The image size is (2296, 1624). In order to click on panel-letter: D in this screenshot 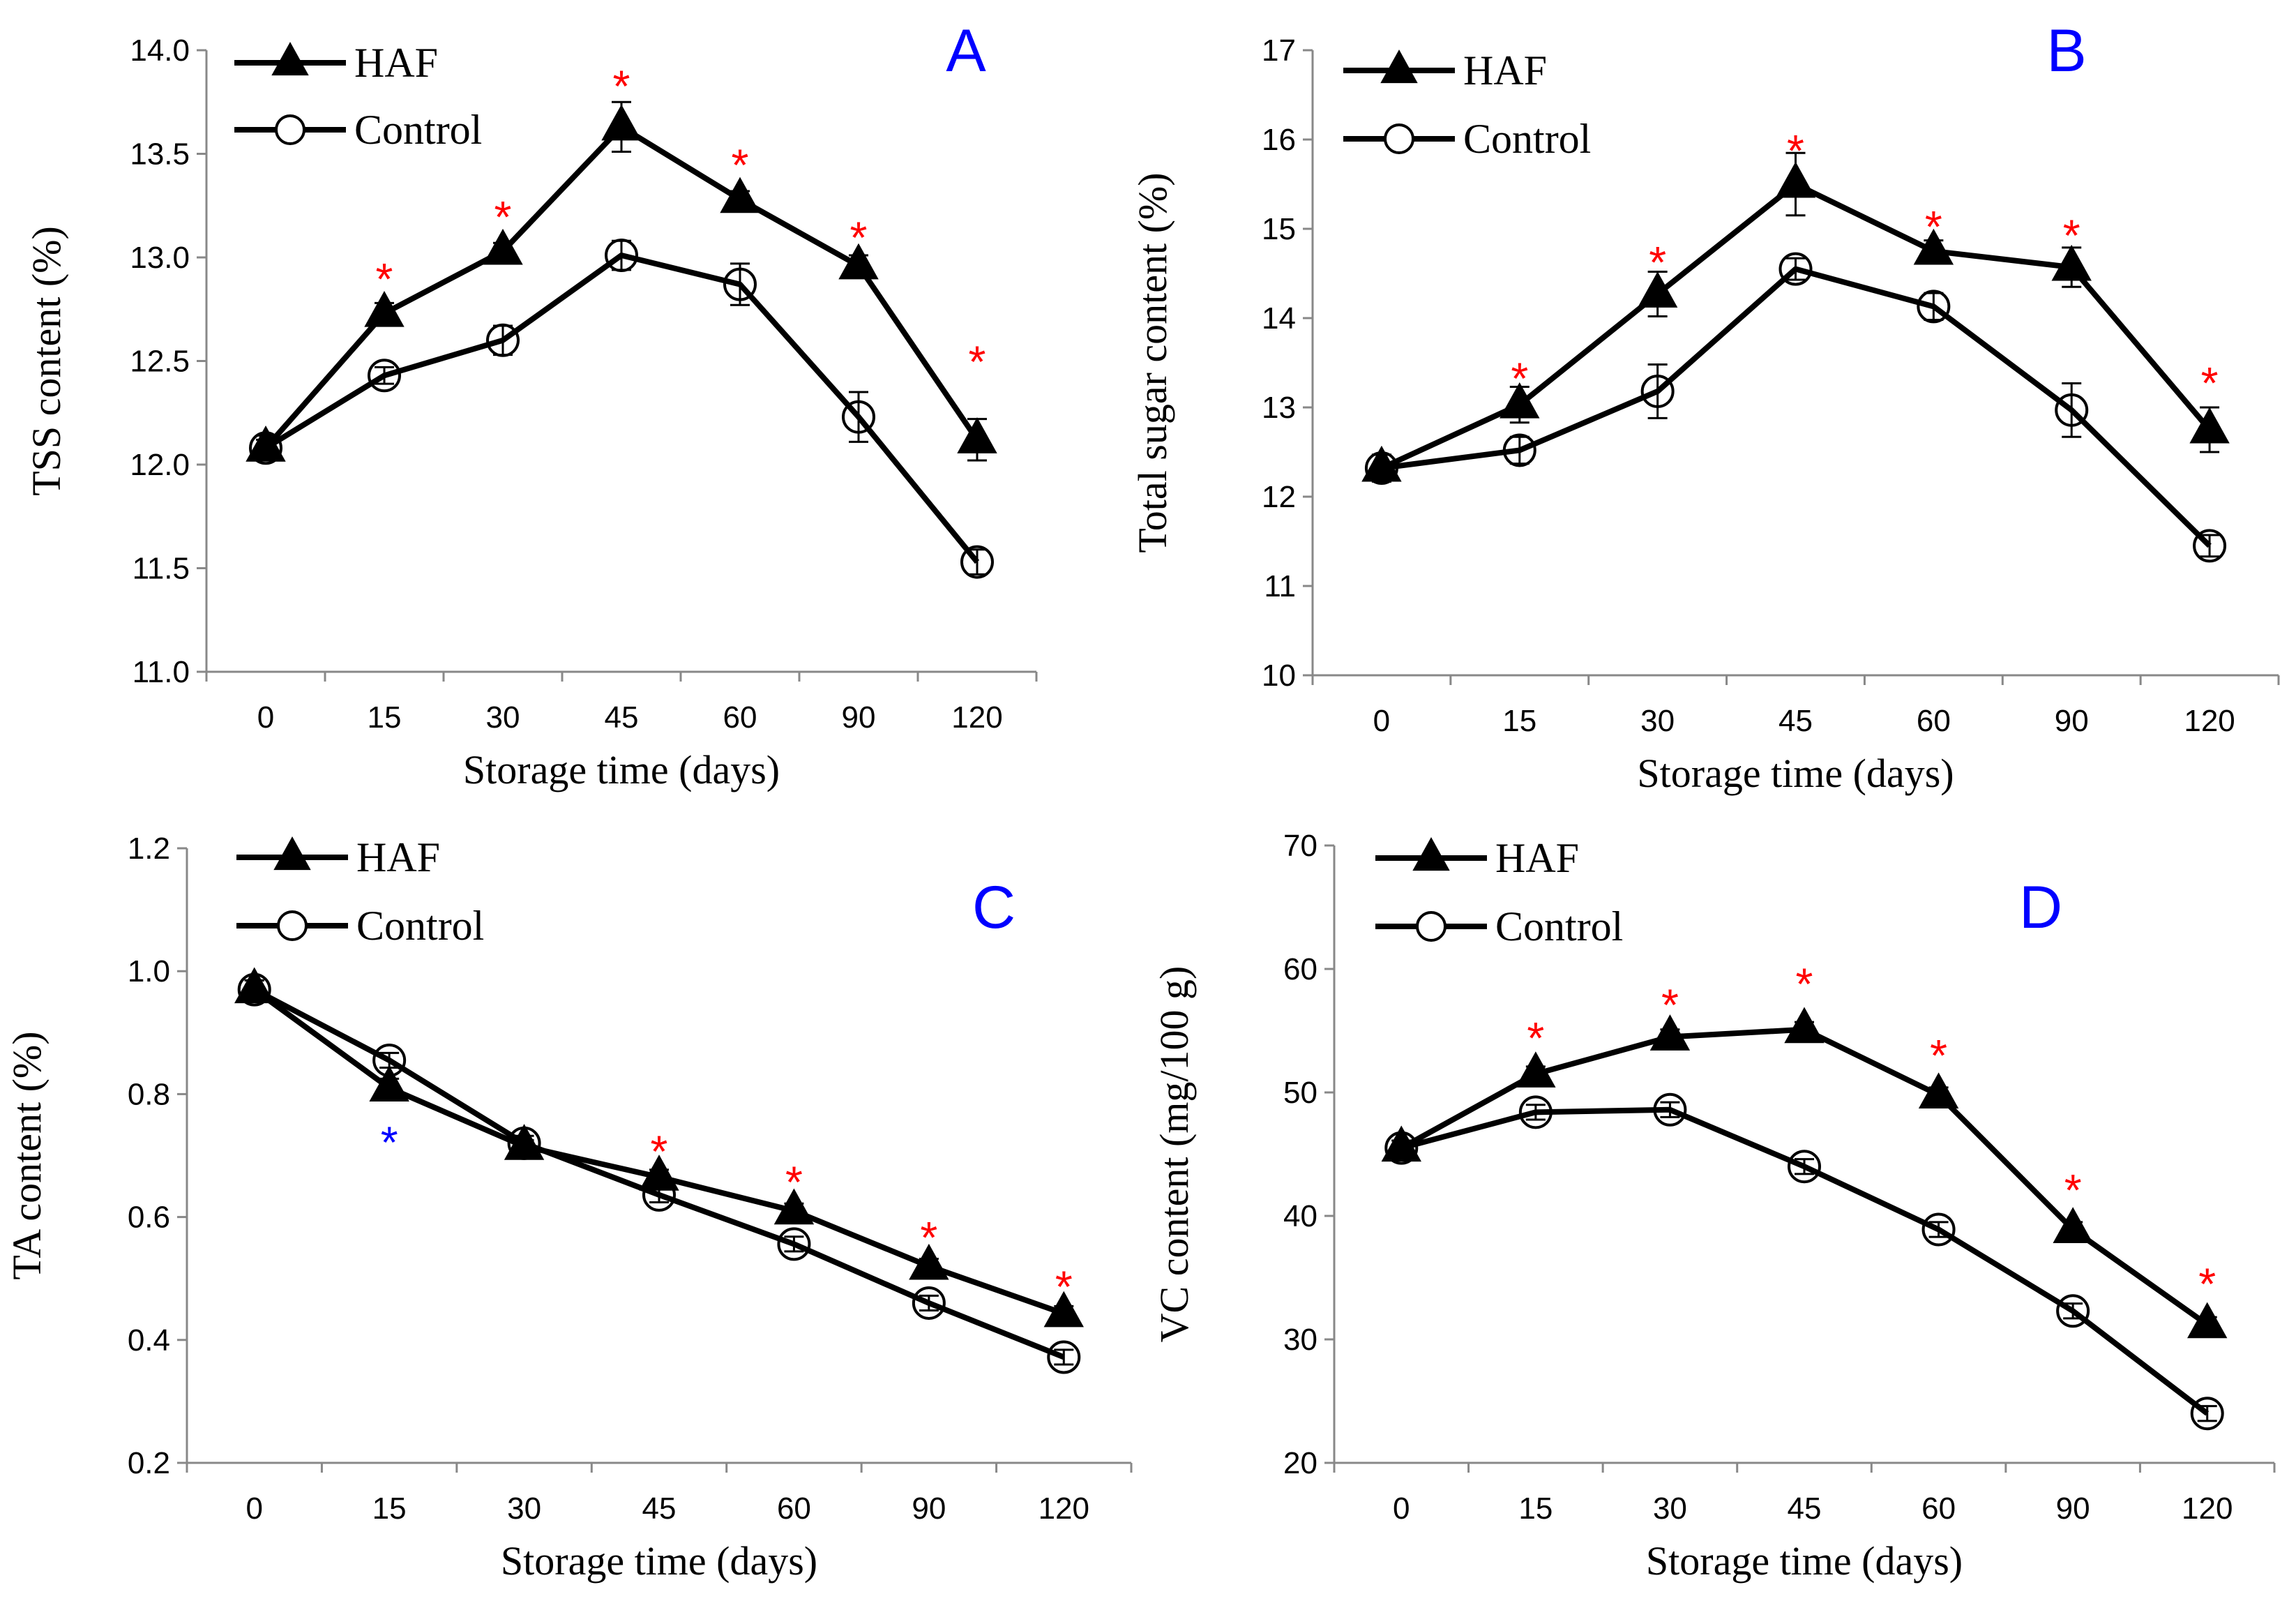, I will do `click(2040, 907)`.